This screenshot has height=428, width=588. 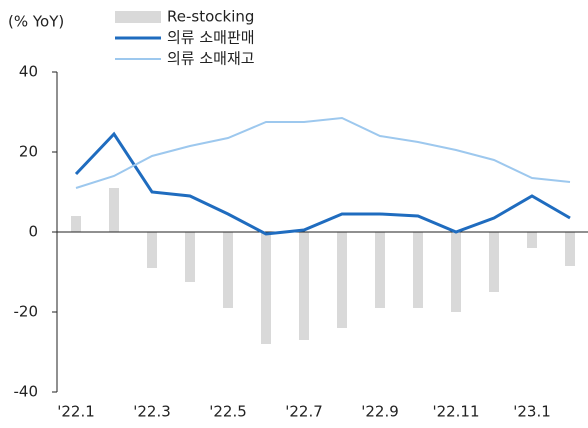 I want to click on x-tick-label: '22.3, so click(x=152, y=412).